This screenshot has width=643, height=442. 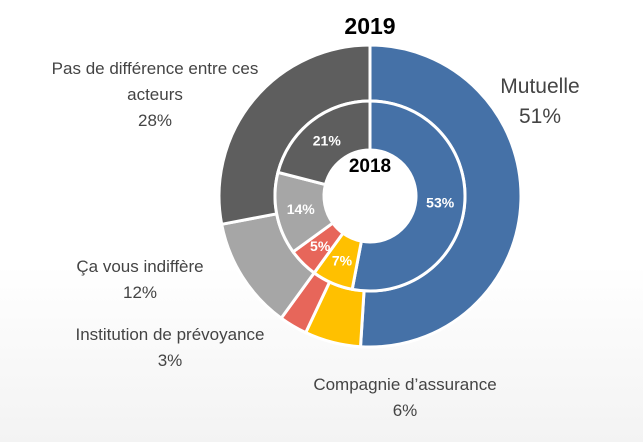 What do you see at coordinates (155, 120) in the screenshot?
I see `slice-percent: 28%` at bounding box center [155, 120].